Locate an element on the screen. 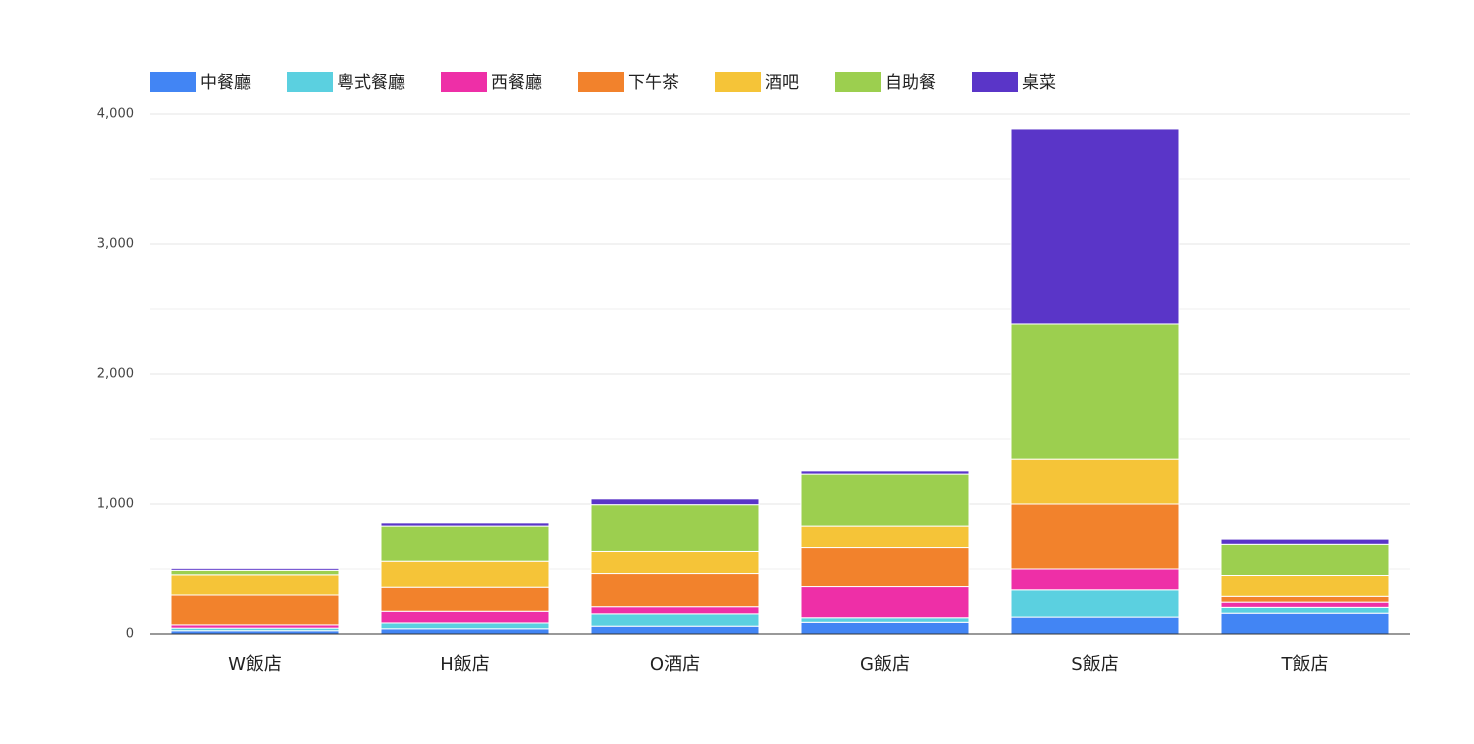 The image size is (1474, 744). y-tick-label: 0 is located at coordinates (130, 634).